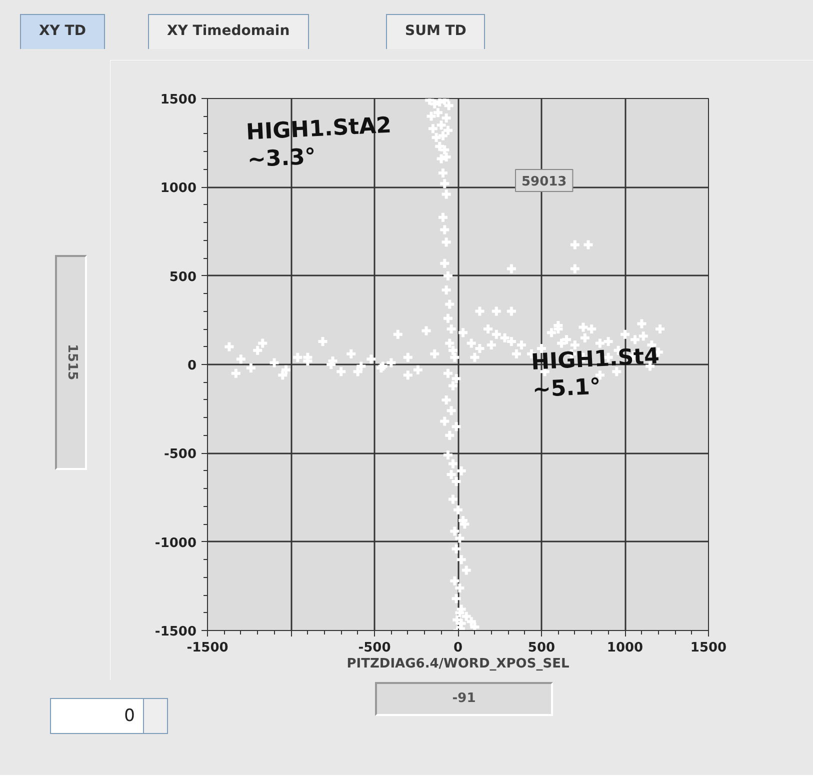  Describe the element at coordinates (436, 31) in the screenshot. I see `text: SUM TD` at that location.